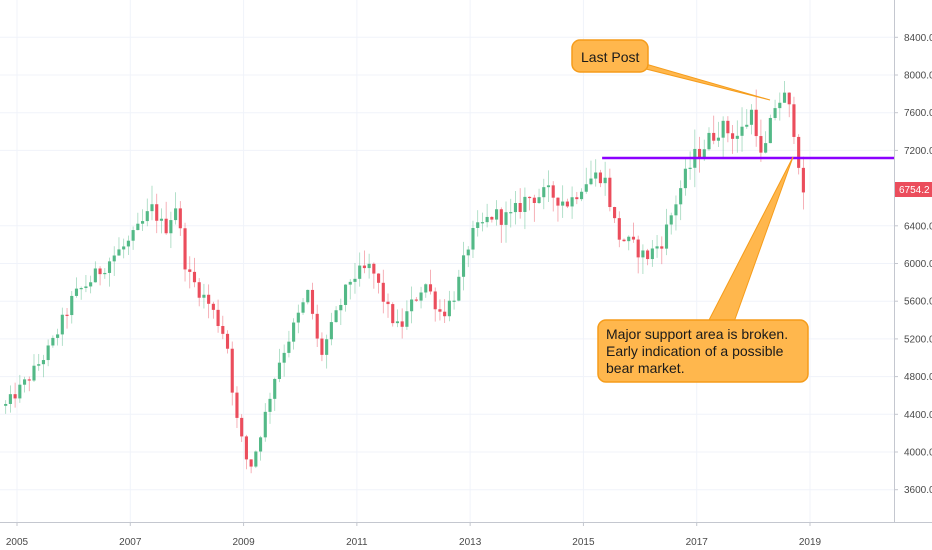 The width and height of the screenshot is (932, 550). I want to click on support-broken-line-3: bear market., so click(645, 368).